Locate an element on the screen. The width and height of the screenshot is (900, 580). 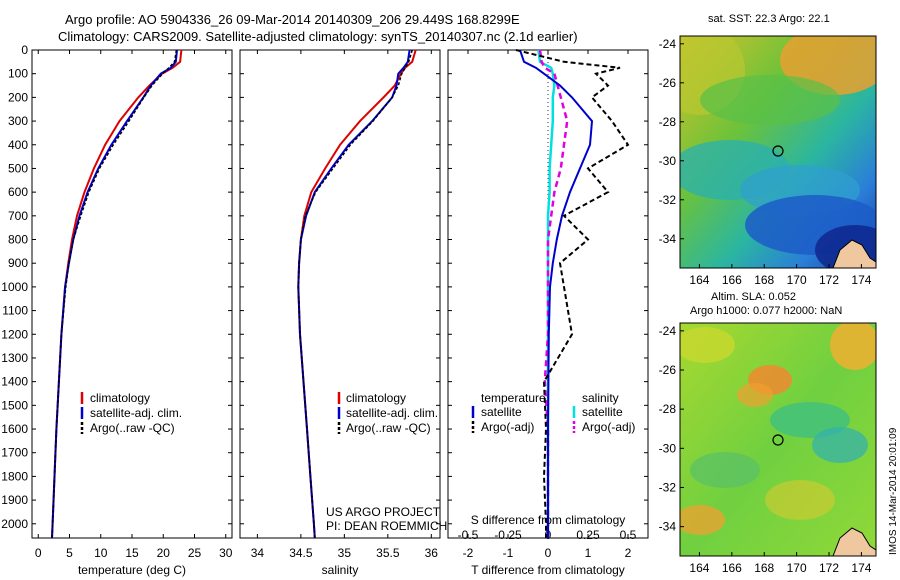
salinity-difference-axis: -0.5 -0.25 0 0.25 0.5 is located at coordinates (547, 535).